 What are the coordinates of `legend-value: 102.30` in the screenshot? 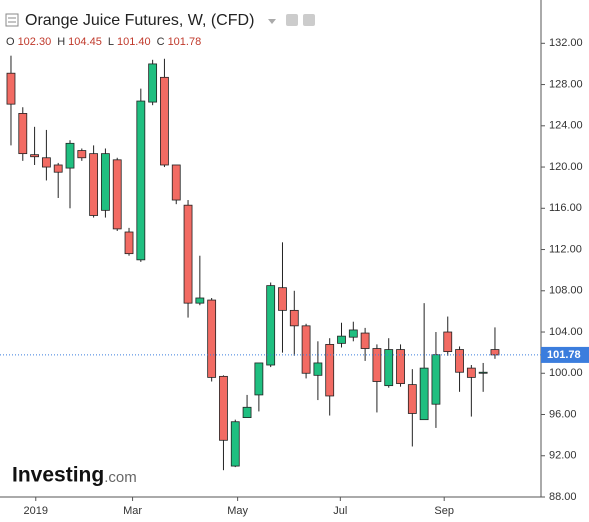 It's located at (35, 42).